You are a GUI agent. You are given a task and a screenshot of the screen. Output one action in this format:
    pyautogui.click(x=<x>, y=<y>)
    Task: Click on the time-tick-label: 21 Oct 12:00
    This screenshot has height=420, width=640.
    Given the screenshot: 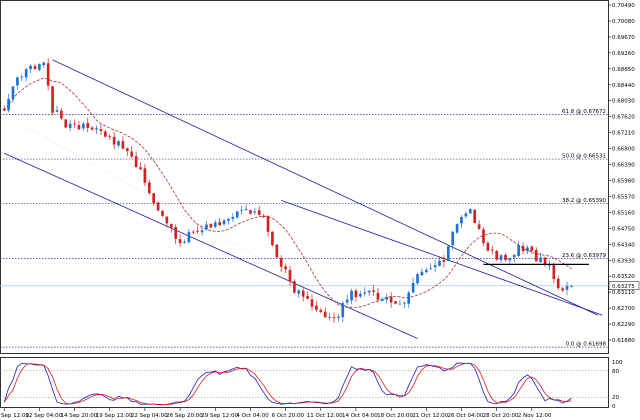 What is the action you would take?
    pyautogui.click(x=430, y=416)
    